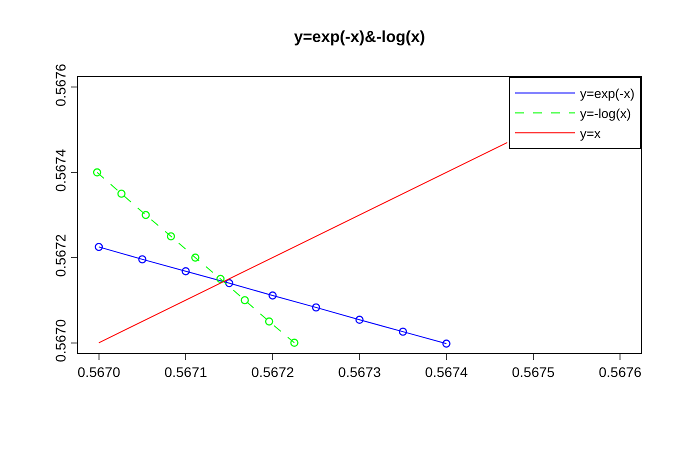  I want to click on y-tick-label: 0.5676, so click(60, 85).